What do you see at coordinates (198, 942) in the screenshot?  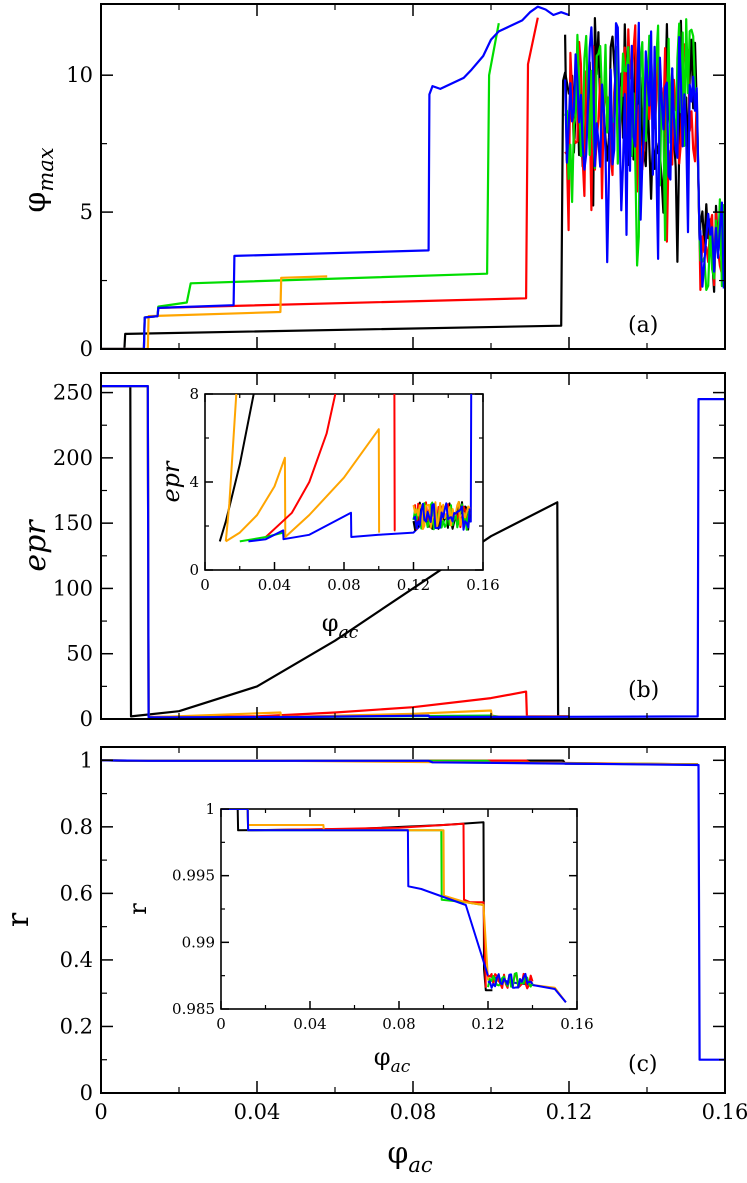 I see `panel-c-inset-ytick-label: 0.99` at bounding box center [198, 942].